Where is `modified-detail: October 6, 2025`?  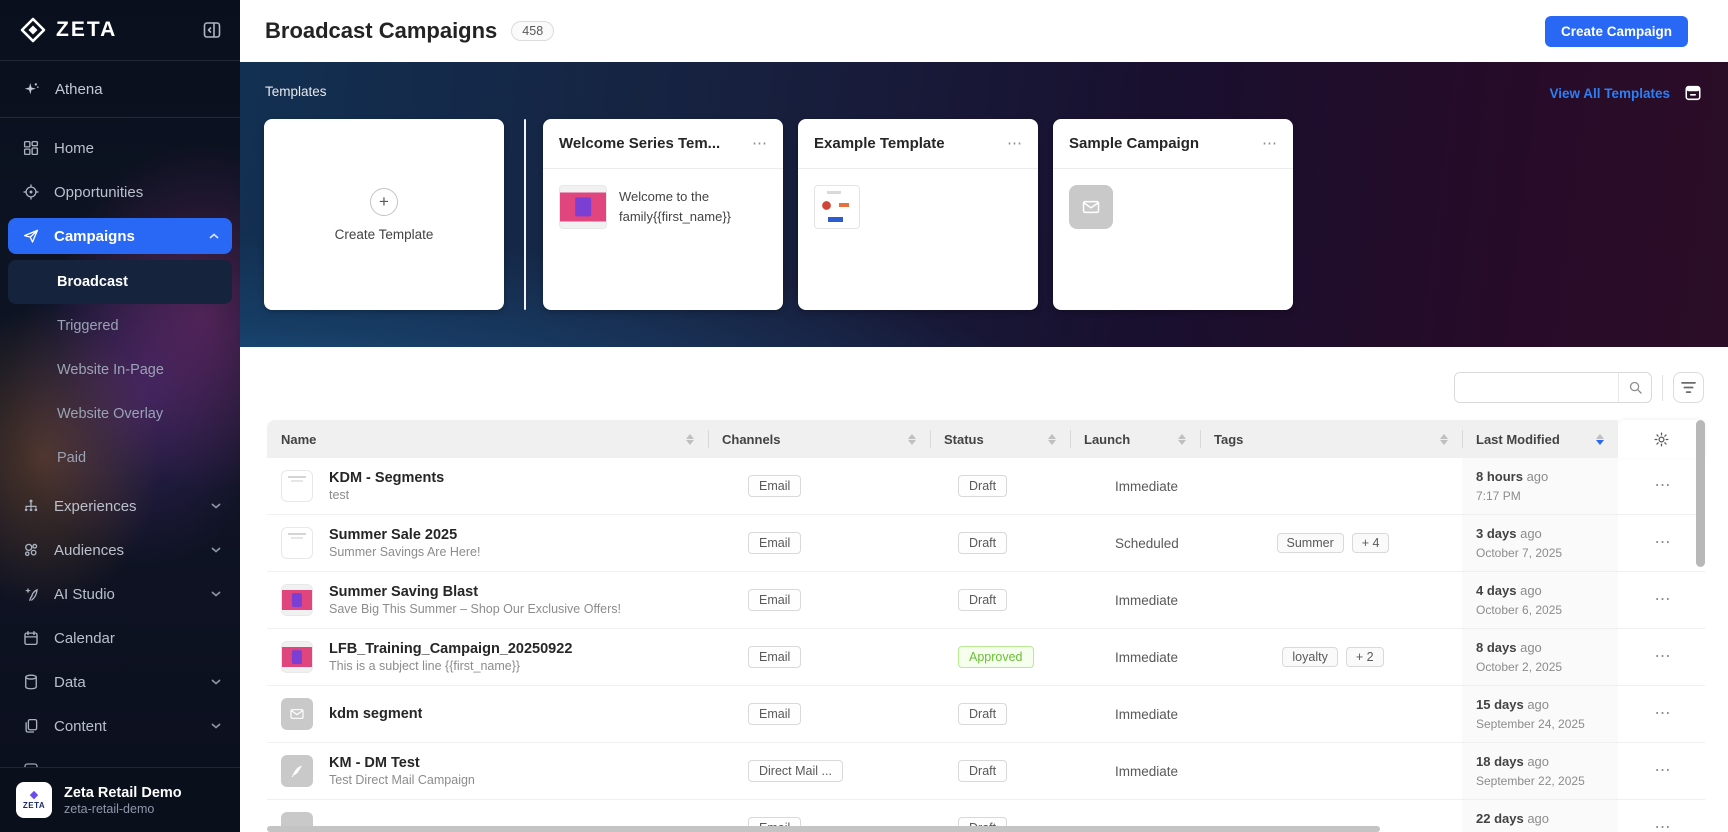
modified-detail: October 6, 2025 is located at coordinates (1519, 610).